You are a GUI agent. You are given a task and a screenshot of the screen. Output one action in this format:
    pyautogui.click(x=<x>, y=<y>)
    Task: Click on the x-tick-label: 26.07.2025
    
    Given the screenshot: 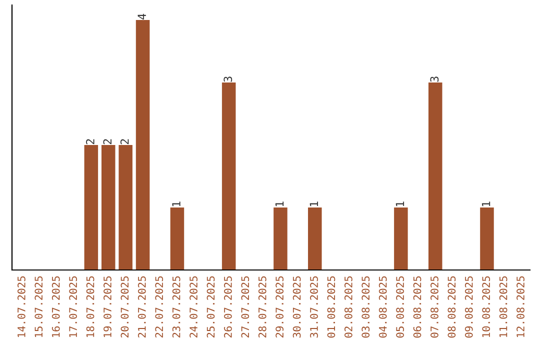 What is the action you would take?
    pyautogui.click(x=228, y=307)
    